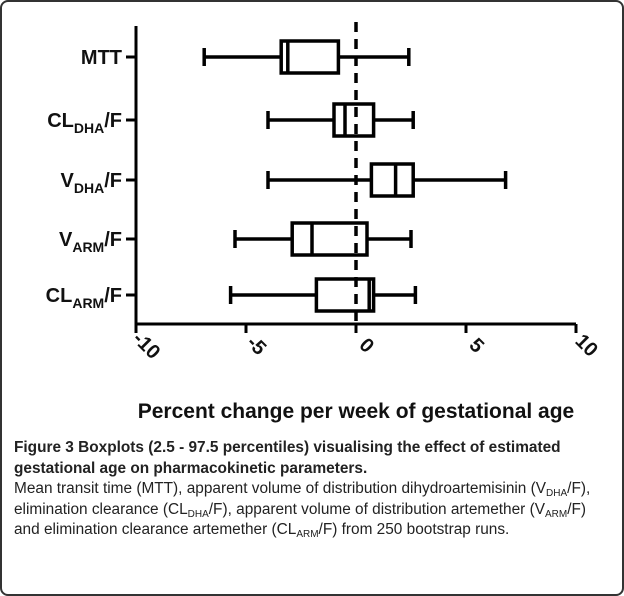 This screenshot has width=624, height=596. What do you see at coordinates (146, 346) in the screenshot?
I see `x-tick-label: -10` at bounding box center [146, 346].